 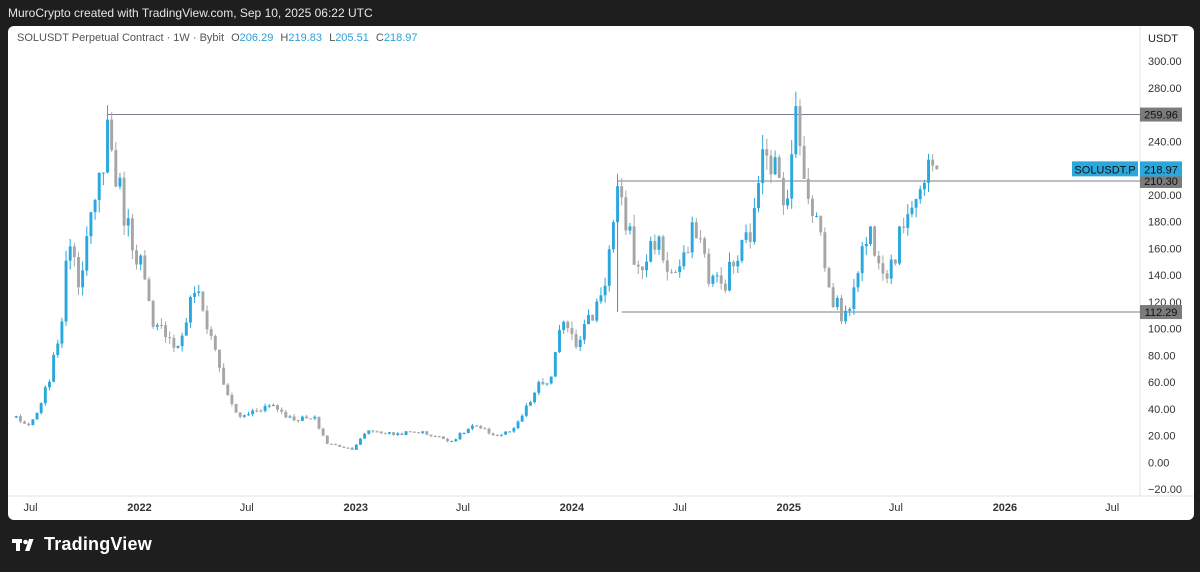 I want to click on low-label: L, so click(x=332, y=38).